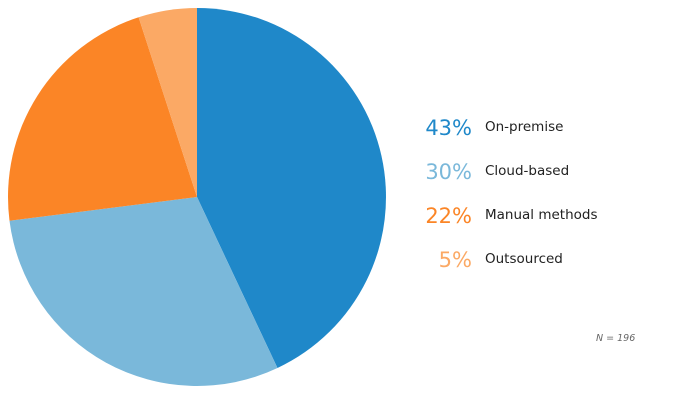  I want to click on legend-value: 30%, so click(448, 171).